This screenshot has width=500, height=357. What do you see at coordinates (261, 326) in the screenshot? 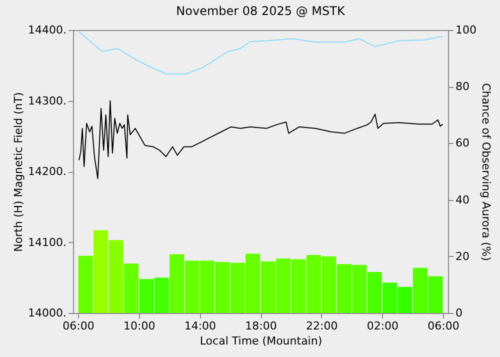
I see `x-tick-label: 18:00` at bounding box center [261, 326].